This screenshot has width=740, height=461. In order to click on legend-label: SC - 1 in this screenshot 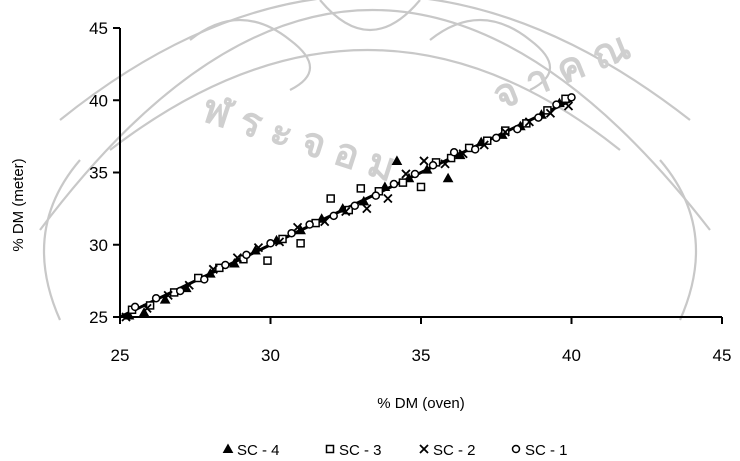, I will do `click(546, 450)`.